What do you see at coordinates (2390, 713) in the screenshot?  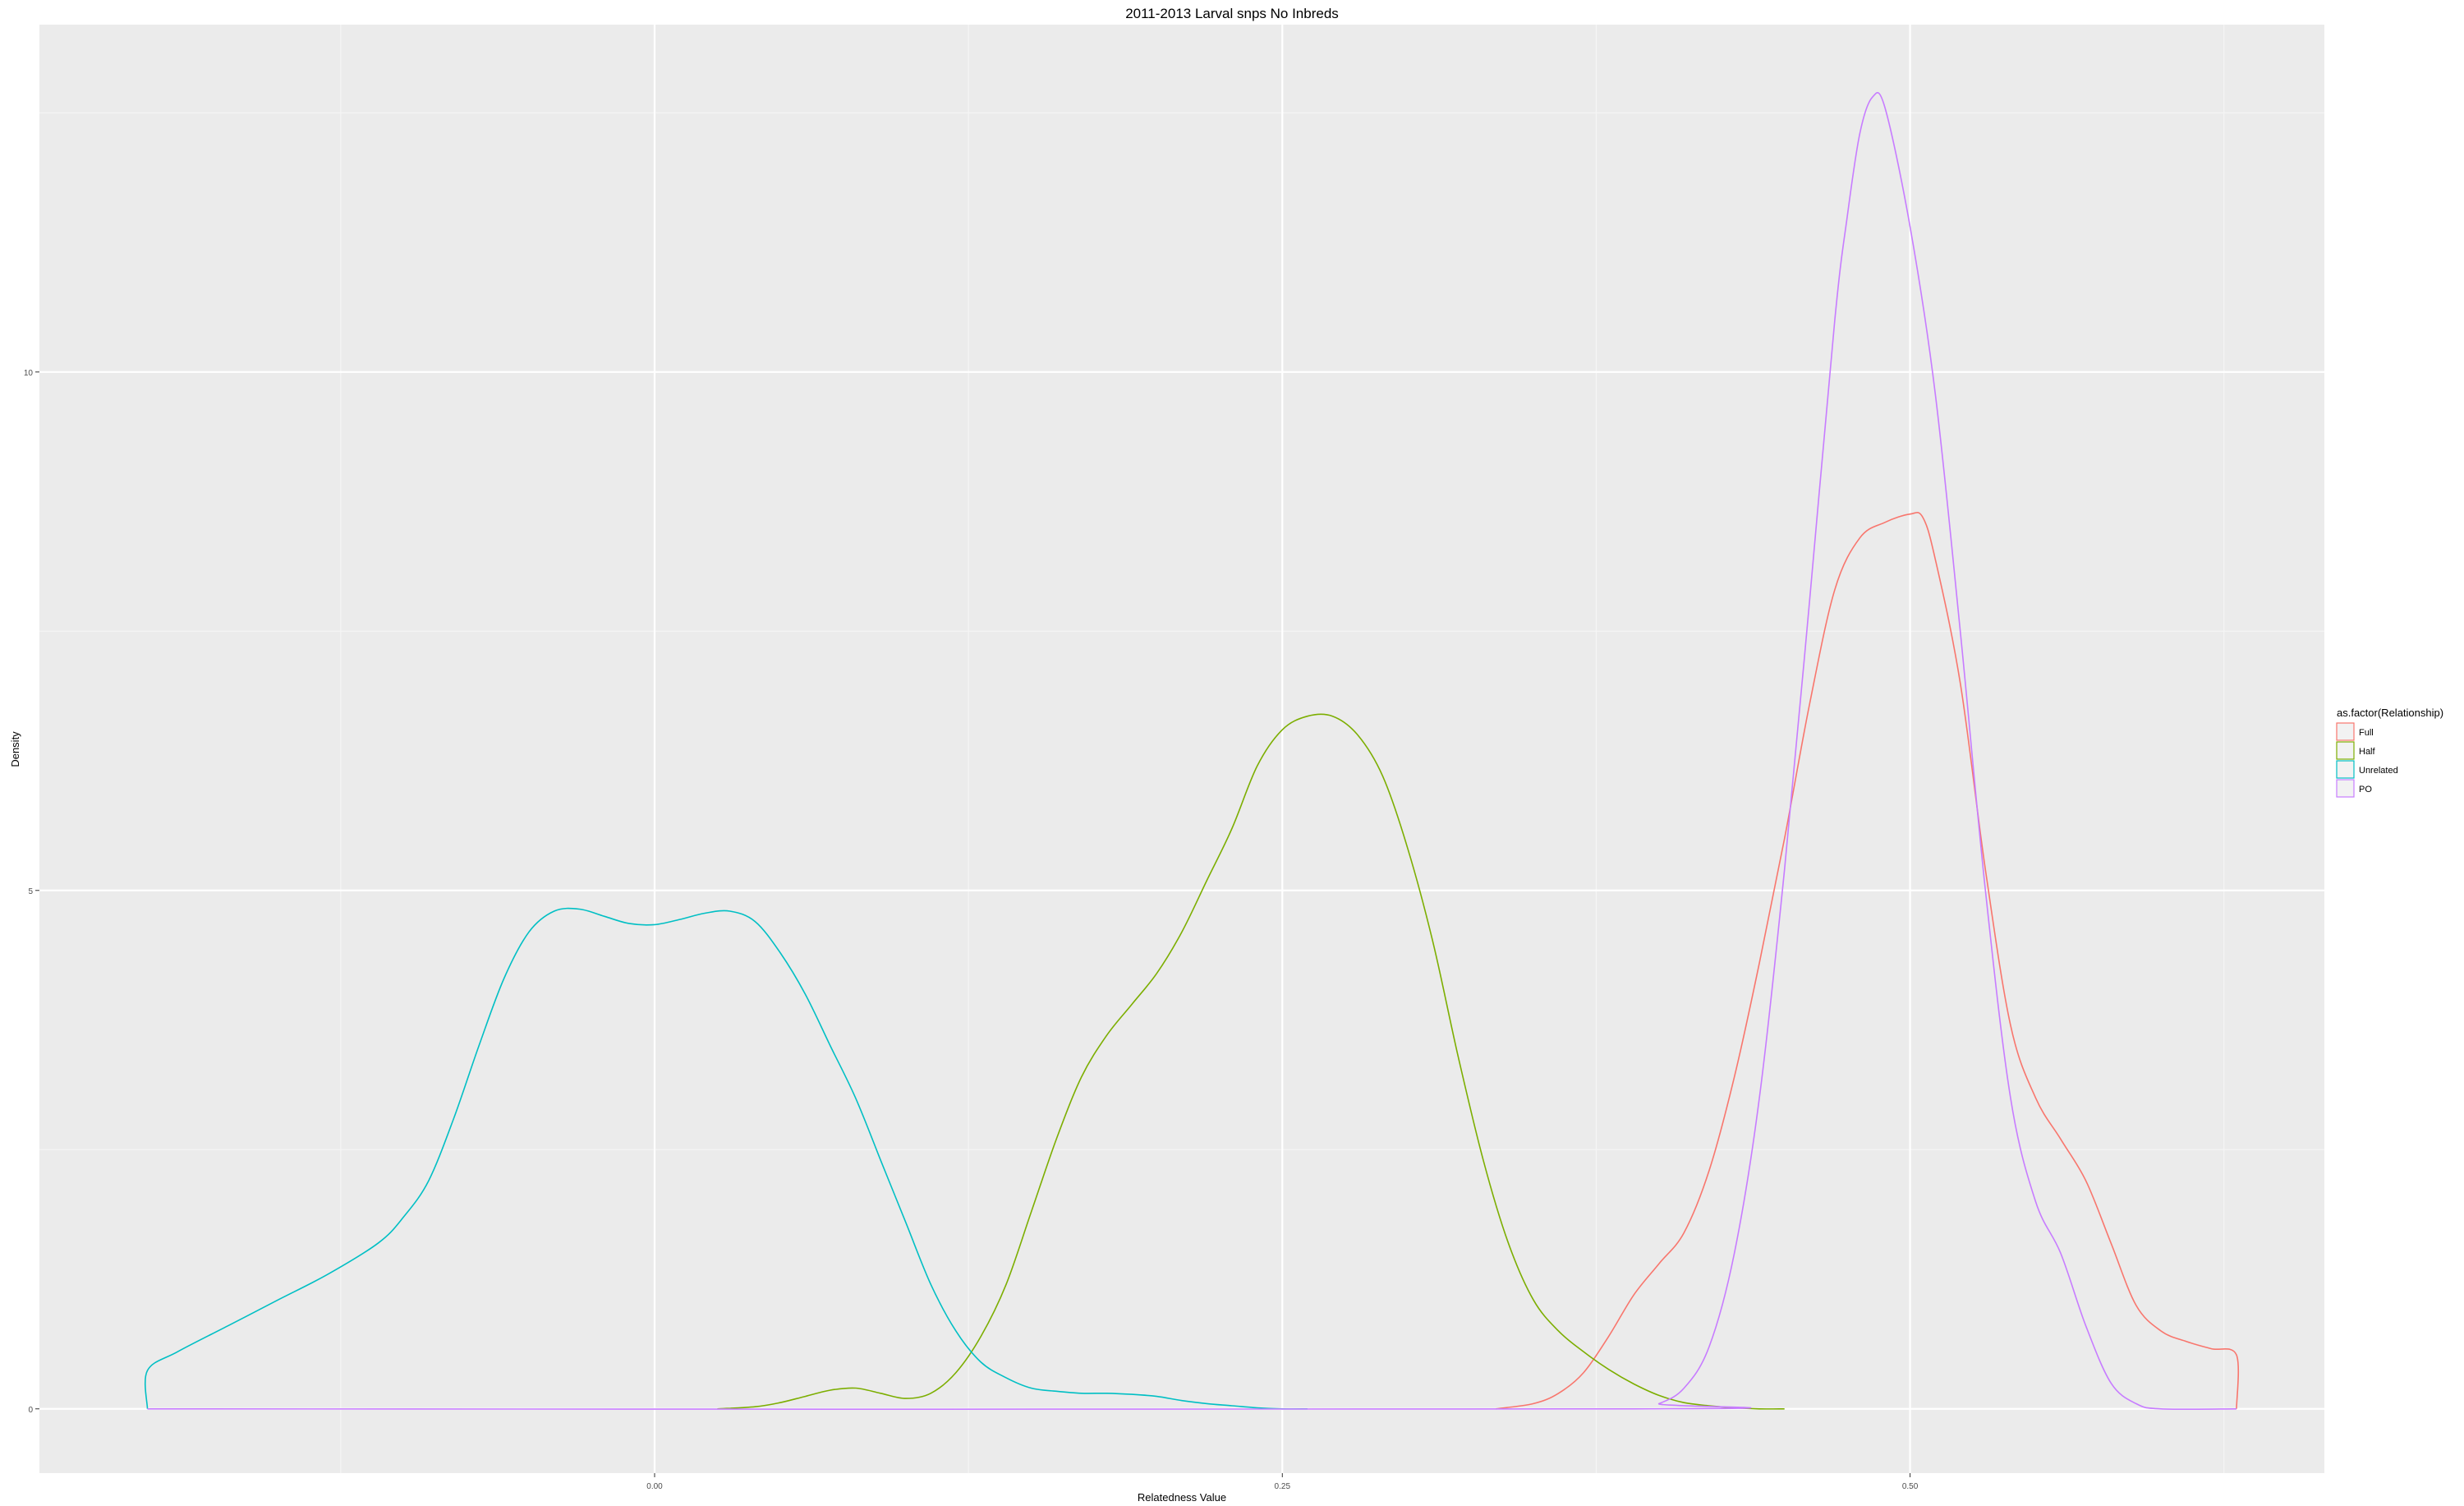 I see `legend-title: as.factor(Relationship)` at bounding box center [2390, 713].